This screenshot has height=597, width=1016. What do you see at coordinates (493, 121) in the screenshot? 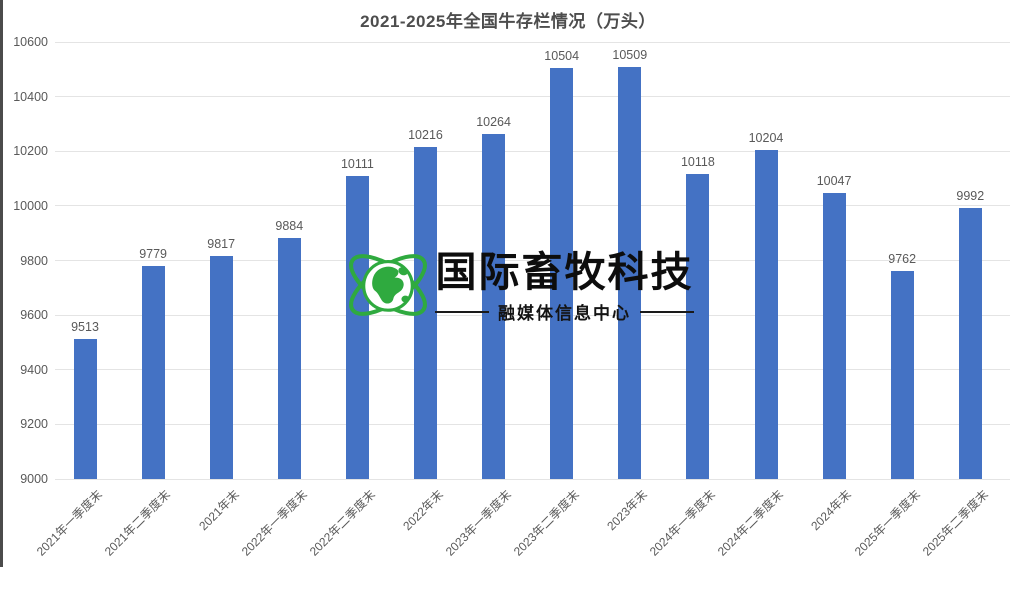
I see `bar-value-label: 10264` at bounding box center [493, 121].